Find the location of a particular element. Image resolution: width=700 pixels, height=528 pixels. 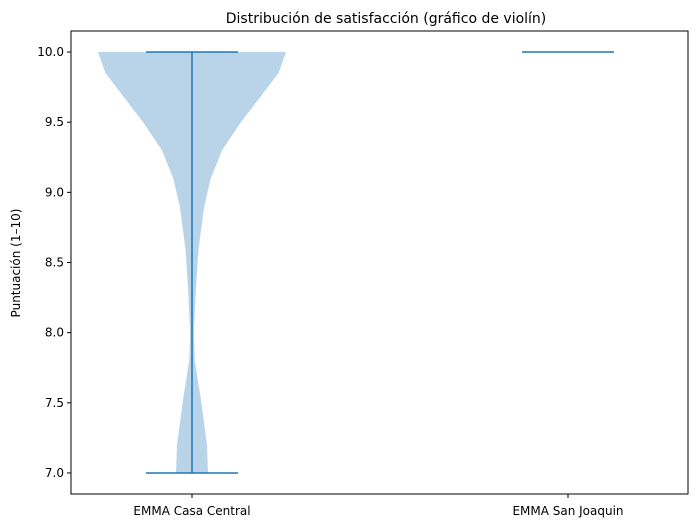

y-tick-label: 7.0 is located at coordinates (54, 473).